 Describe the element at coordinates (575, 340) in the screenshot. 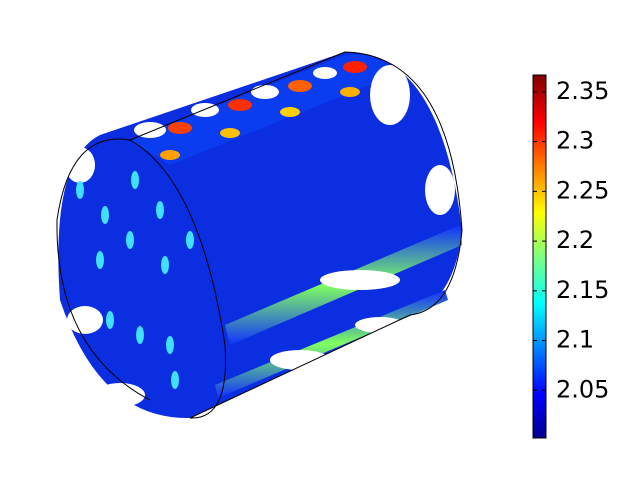

I see `tick-label: 2.1` at that location.